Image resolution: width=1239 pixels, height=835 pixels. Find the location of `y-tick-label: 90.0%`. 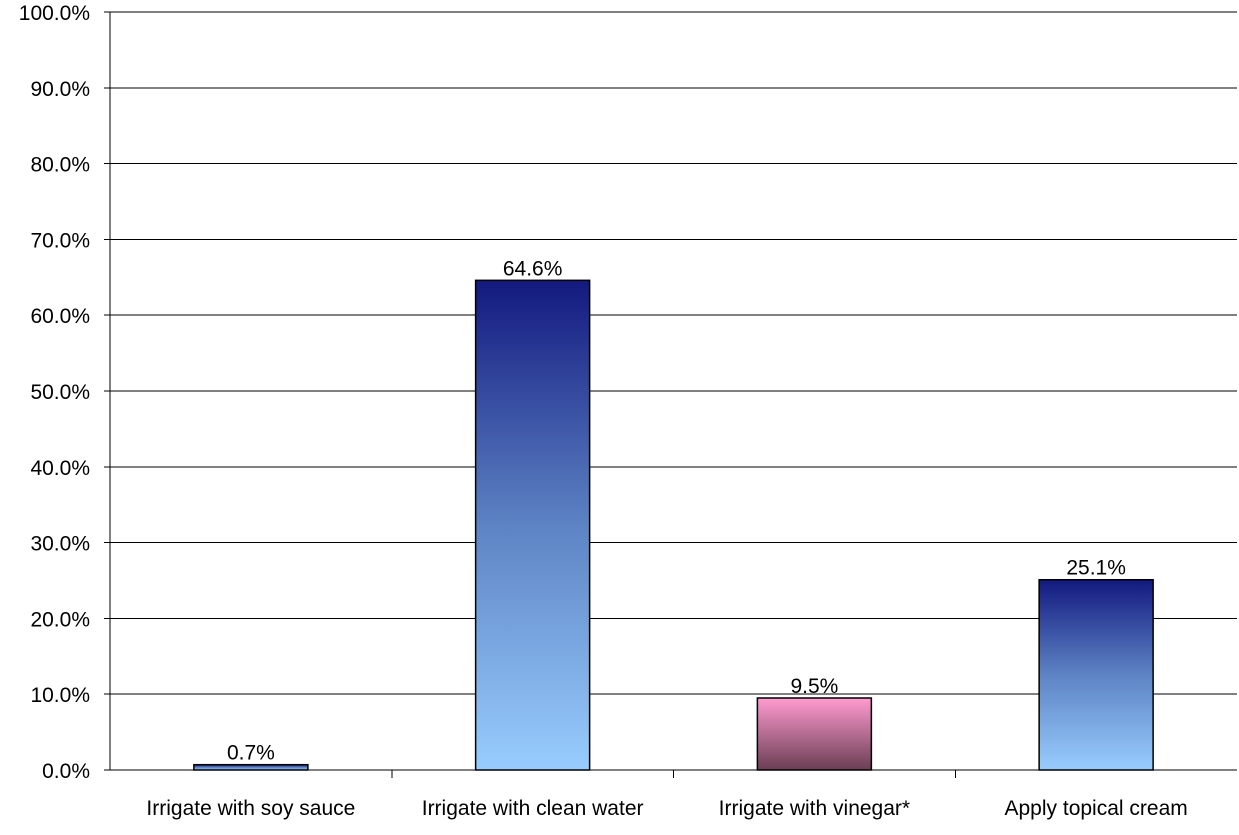

y-tick-label: 90.0% is located at coordinates (60, 89).